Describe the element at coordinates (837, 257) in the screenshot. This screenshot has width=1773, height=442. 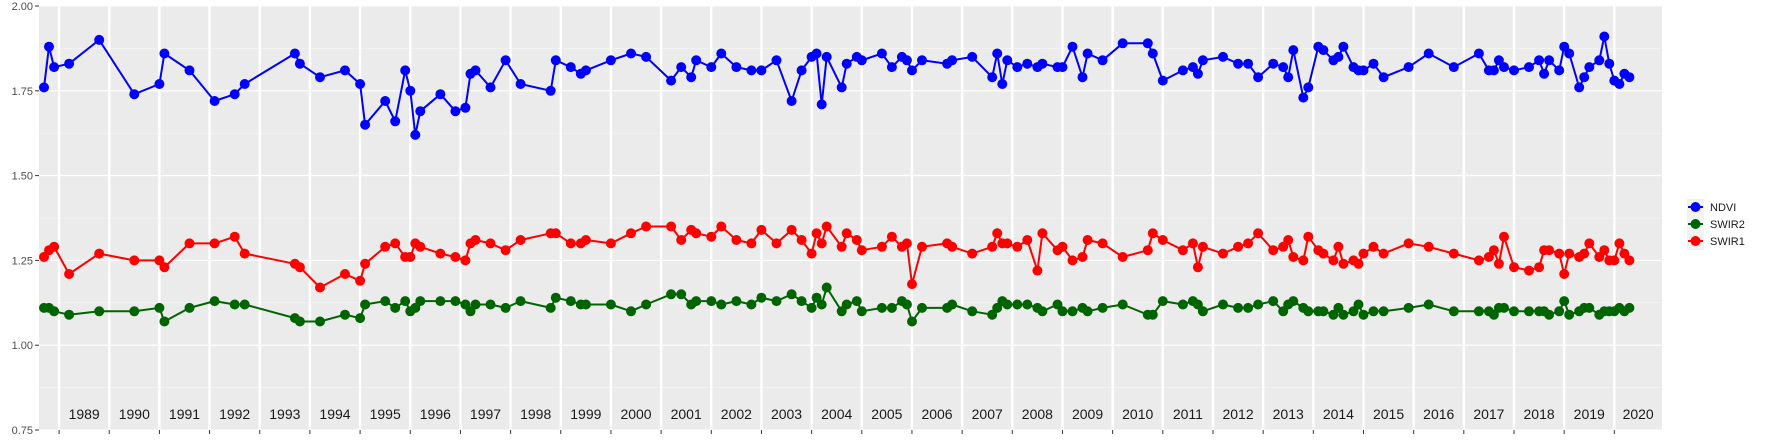
I see `series-swir1` at that location.